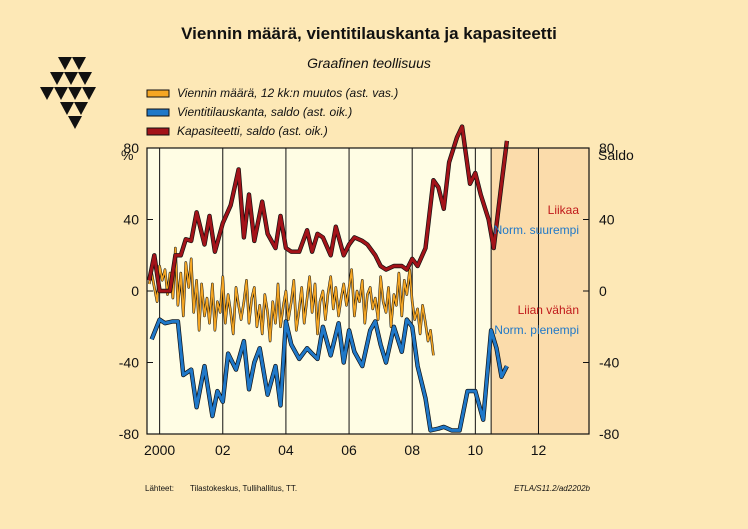 The image size is (748, 529). What do you see at coordinates (412, 450) in the screenshot?
I see `x-tick-label: 08` at bounding box center [412, 450].